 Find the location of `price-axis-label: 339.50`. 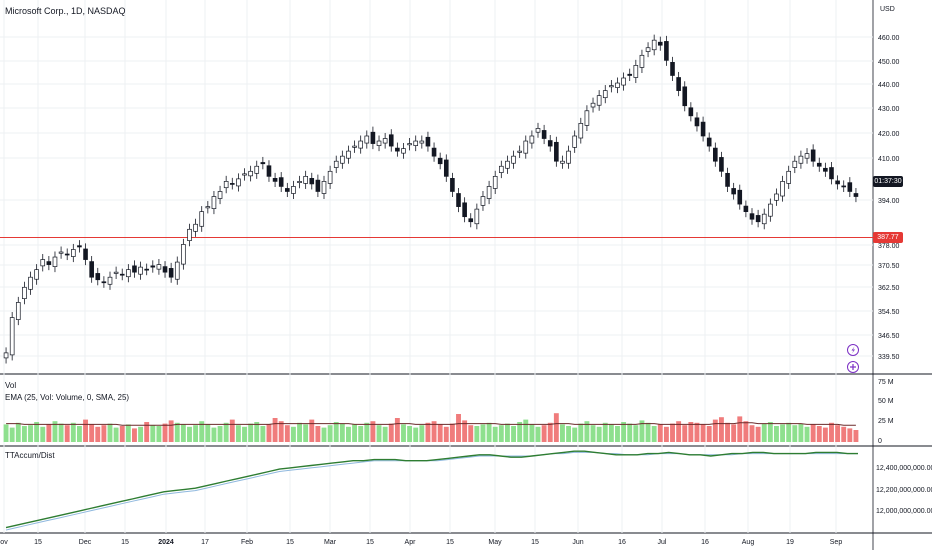

price-axis-label: 339.50 is located at coordinates (889, 357).